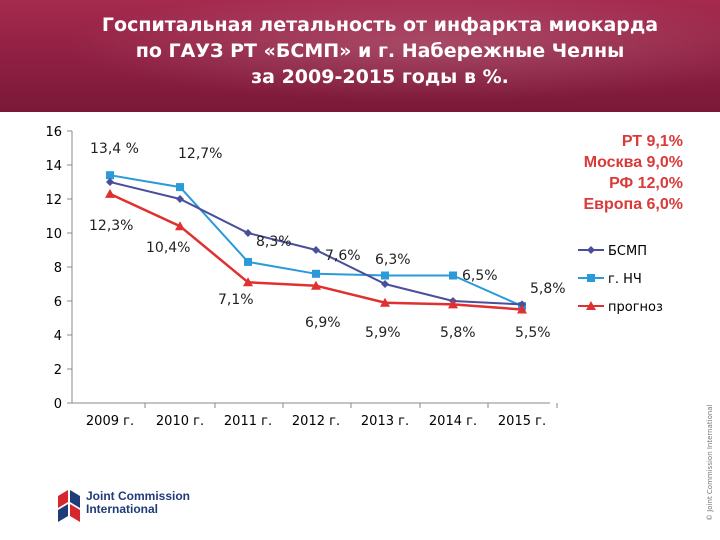 Image resolution: width=720 pixels, height=540 pixels. What do you see at coordinates (248, 421) in the screenshot?
I see `x-tick-label: 2011 г.` at bounding box center [248, 421].